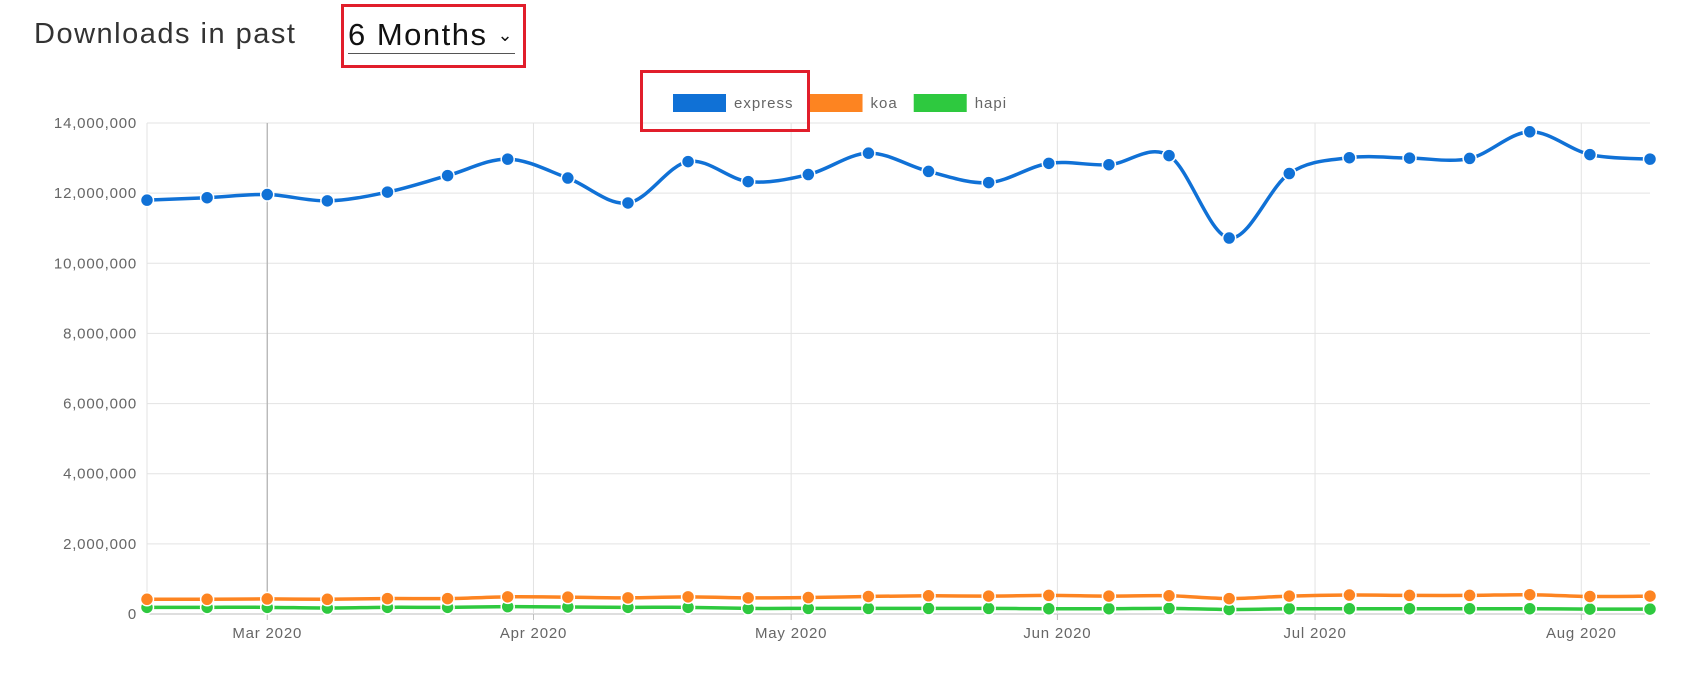 The image size is (1706, 682). I want to click on chart-legend: express koa hapi, so click(840, 103).